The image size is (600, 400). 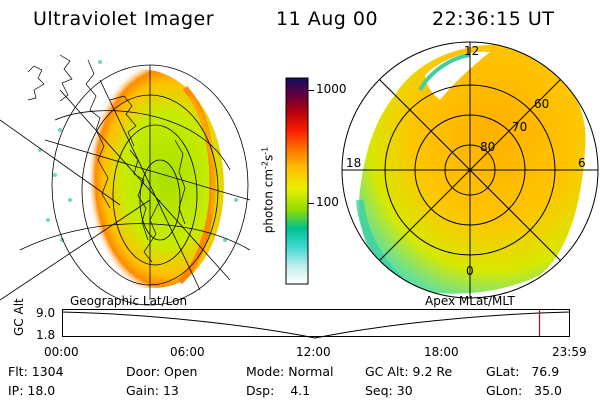 I want to click on polar-panel-label: Apex MLat/MLT, so click(x=470, y=301).